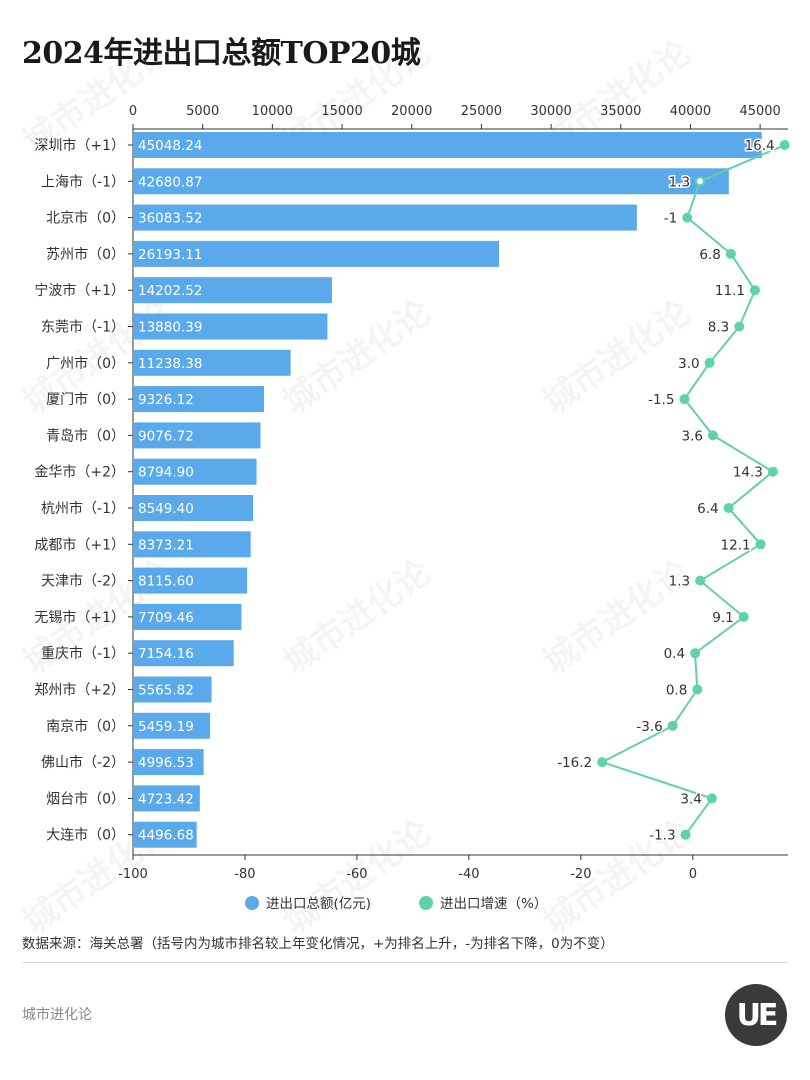  What do you see at coordinates (493, 904) in the screenshot?
I see `legend-line-label: 进出口增速（%）` at bounding box center [493, 904].